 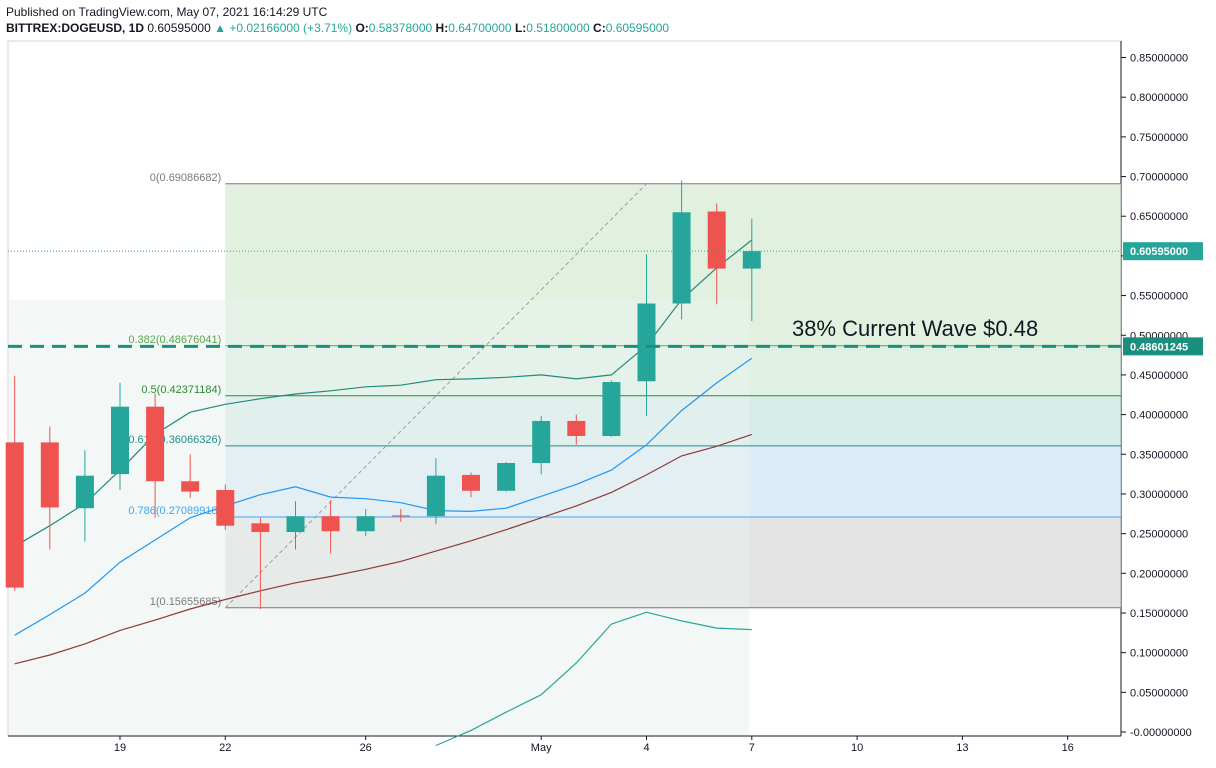 What do you see at coordinates (1159, 495) in the screenshot?
I see `y-tick-label: 0.30000000` at bounding box center [1159, 495].